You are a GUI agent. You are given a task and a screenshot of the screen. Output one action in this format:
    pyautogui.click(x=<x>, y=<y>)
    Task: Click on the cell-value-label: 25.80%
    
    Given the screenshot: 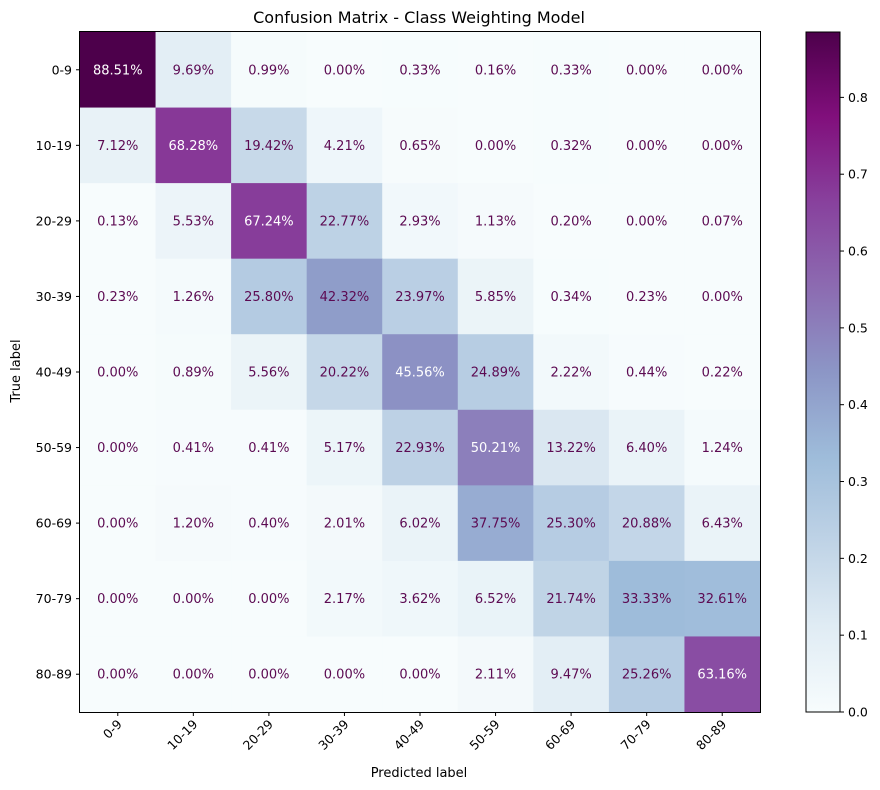 What is the action you would take?
    pyautogui.click(x=269, y=297)
    